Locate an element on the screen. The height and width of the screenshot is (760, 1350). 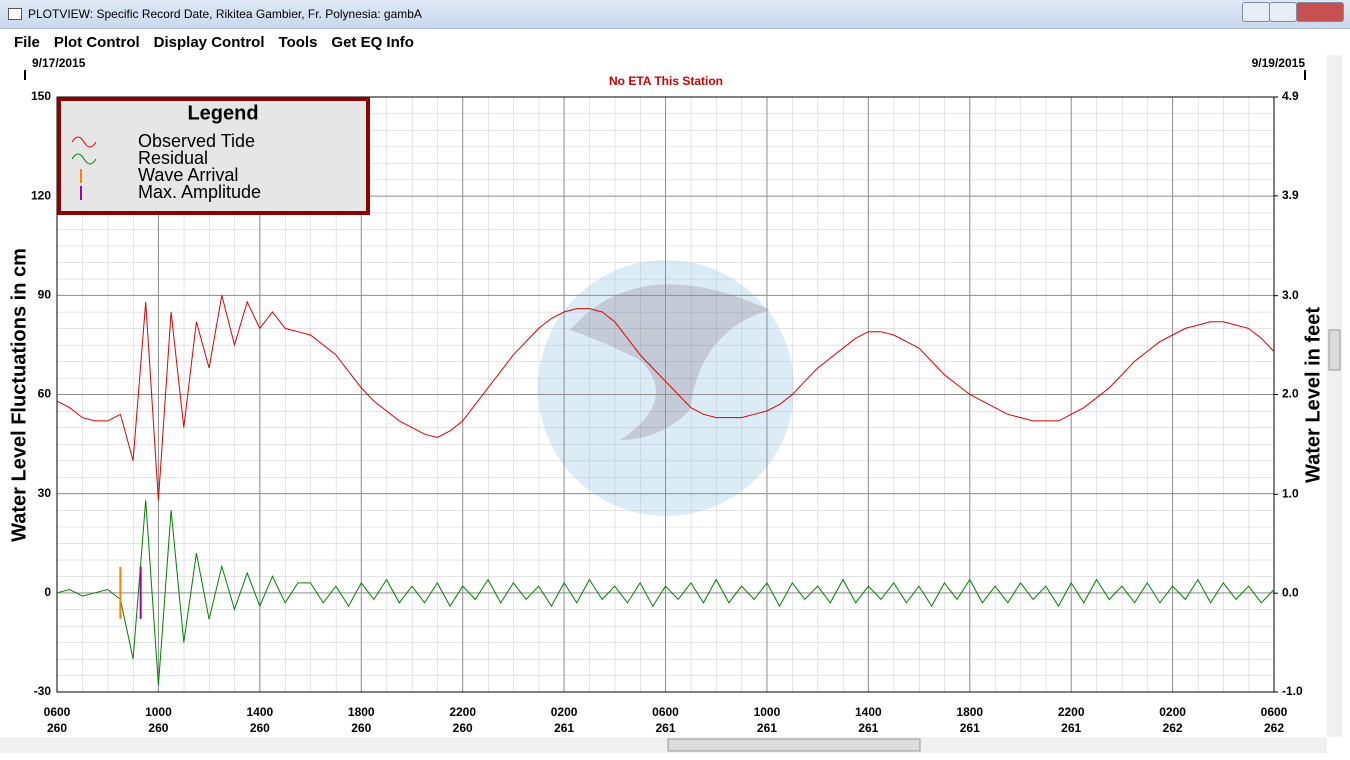
legend-label: Observed Tide is located at coordinates (196, 141).